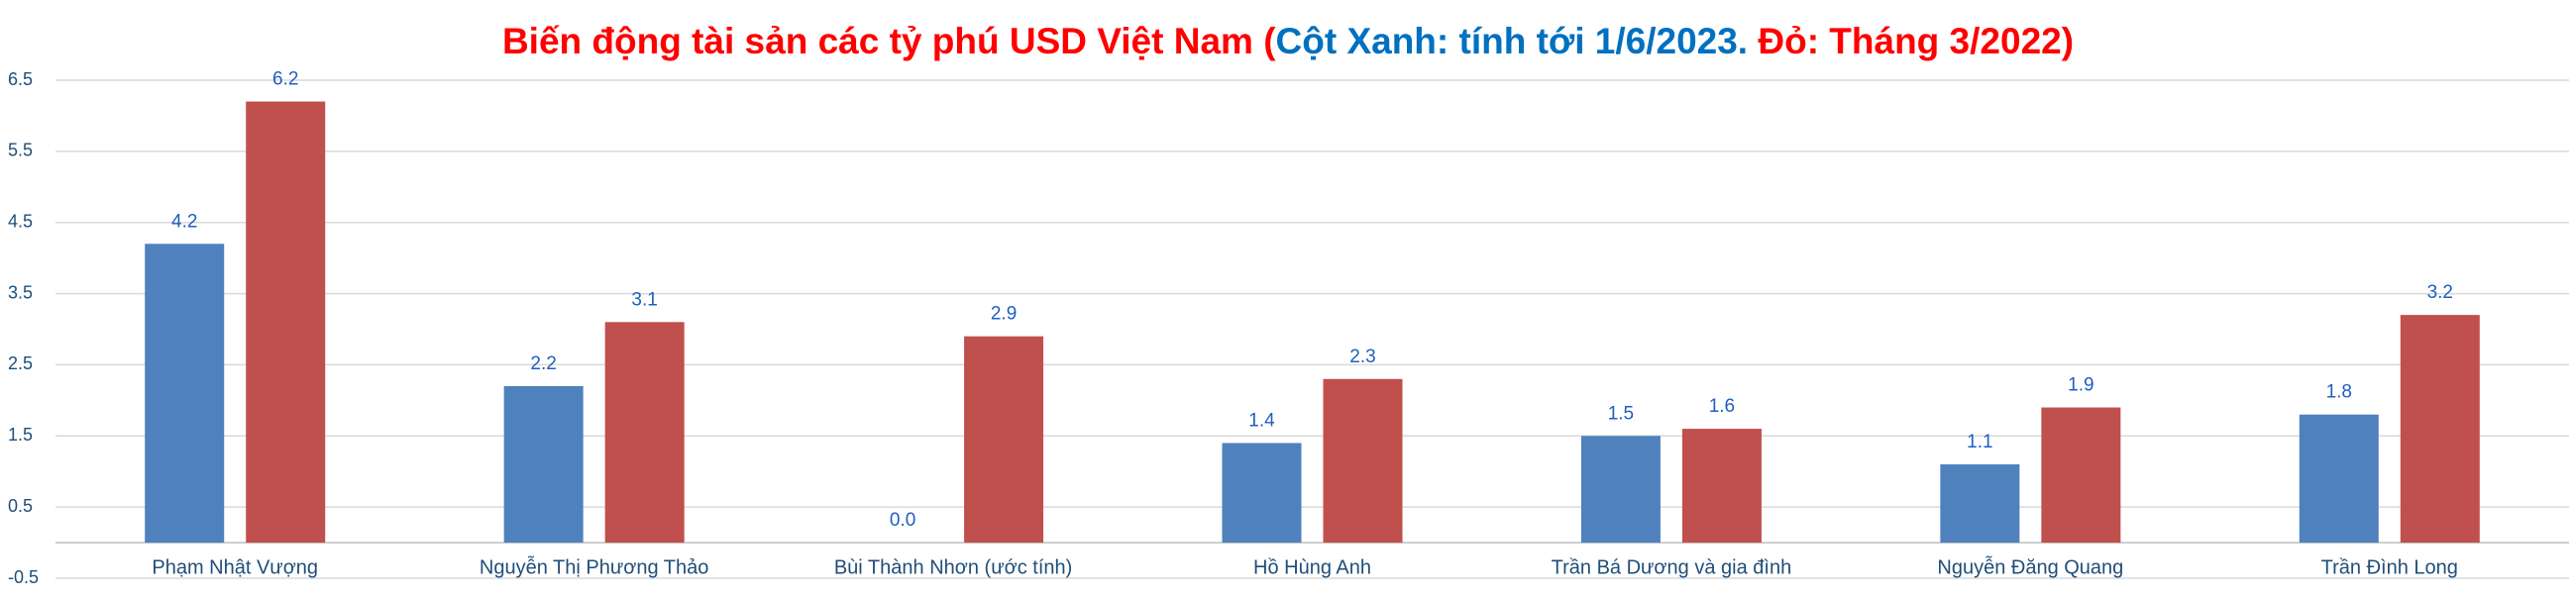 This screenshot has width=2576, height=598. I want to click on y-tick-label: 3.5, so click(20, 292).